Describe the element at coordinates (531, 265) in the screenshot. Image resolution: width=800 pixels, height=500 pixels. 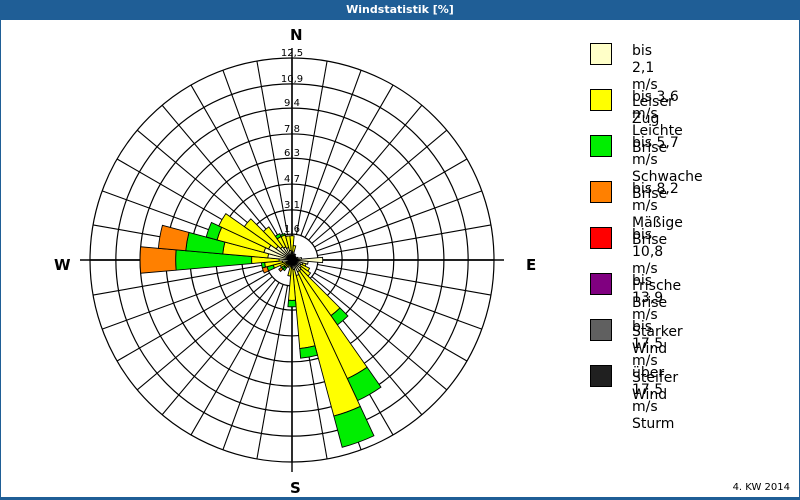
I see `compass-east-label: E` at that location.